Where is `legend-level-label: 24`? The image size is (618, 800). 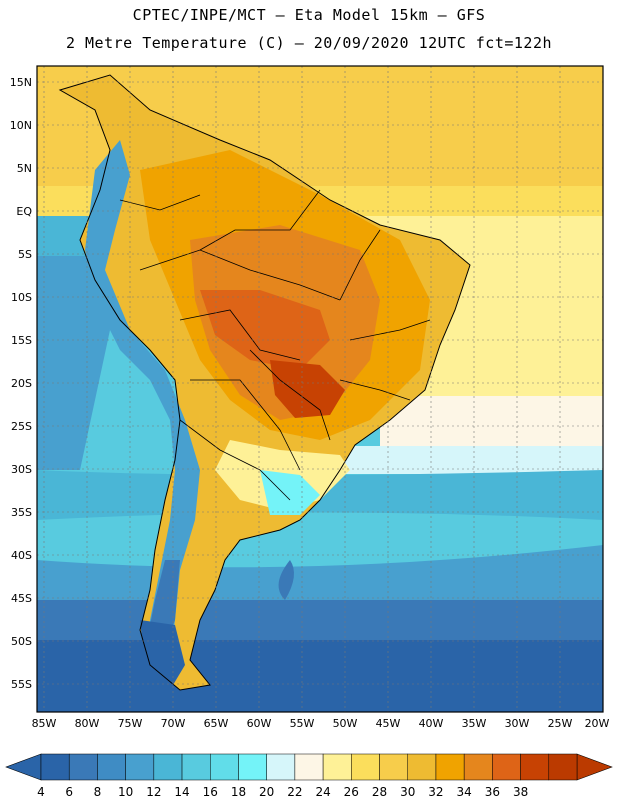 legend-level-label: 24 is located at coordinates (322, 792).